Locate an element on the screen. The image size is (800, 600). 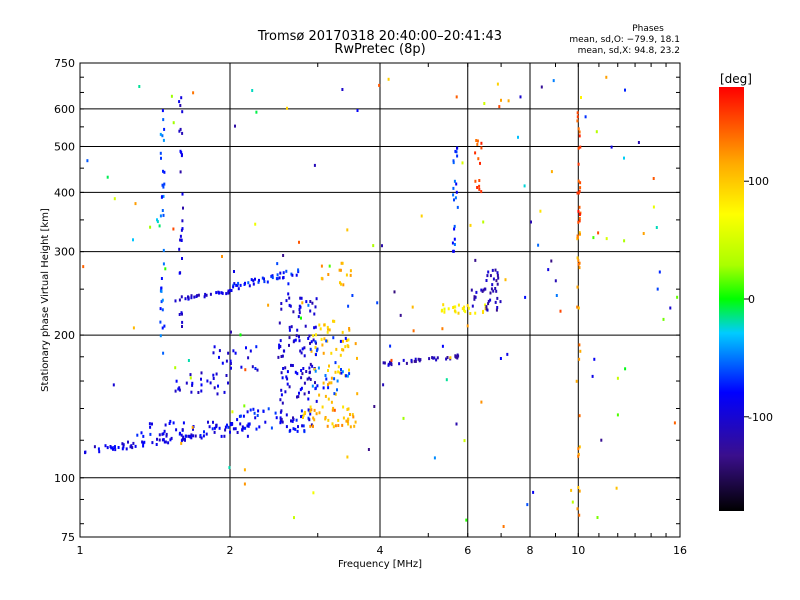
colorbar is located at coordinates (731, 299).